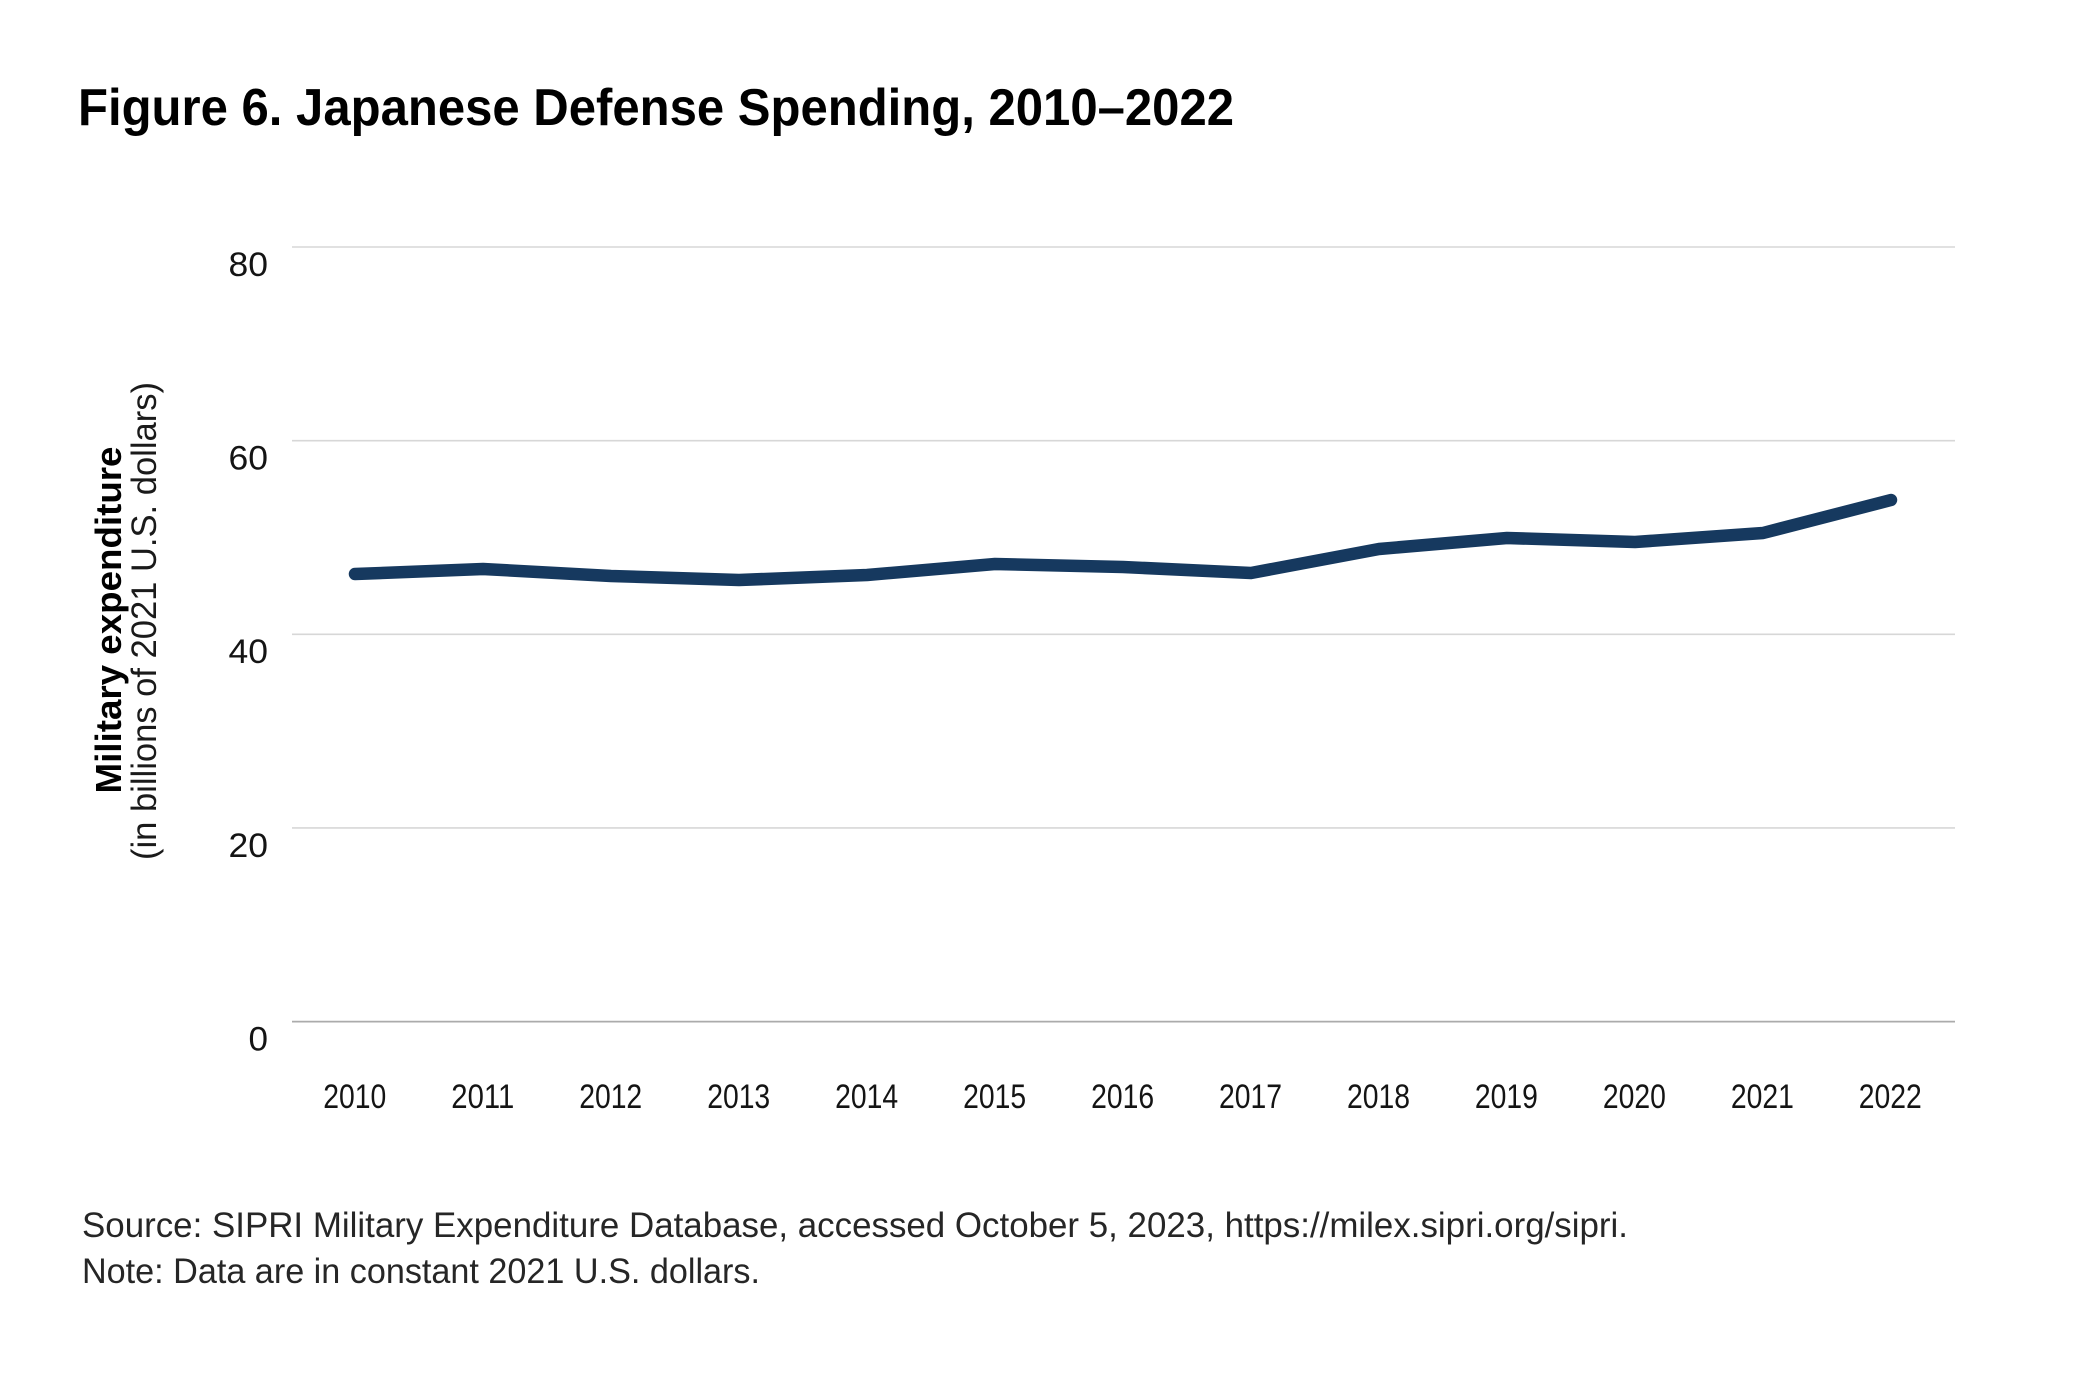 The image size is (2084, 1384). Describe the element at coordinates (1890, 1097) in the screenshot. I see `svg-text: 2022` at that location.